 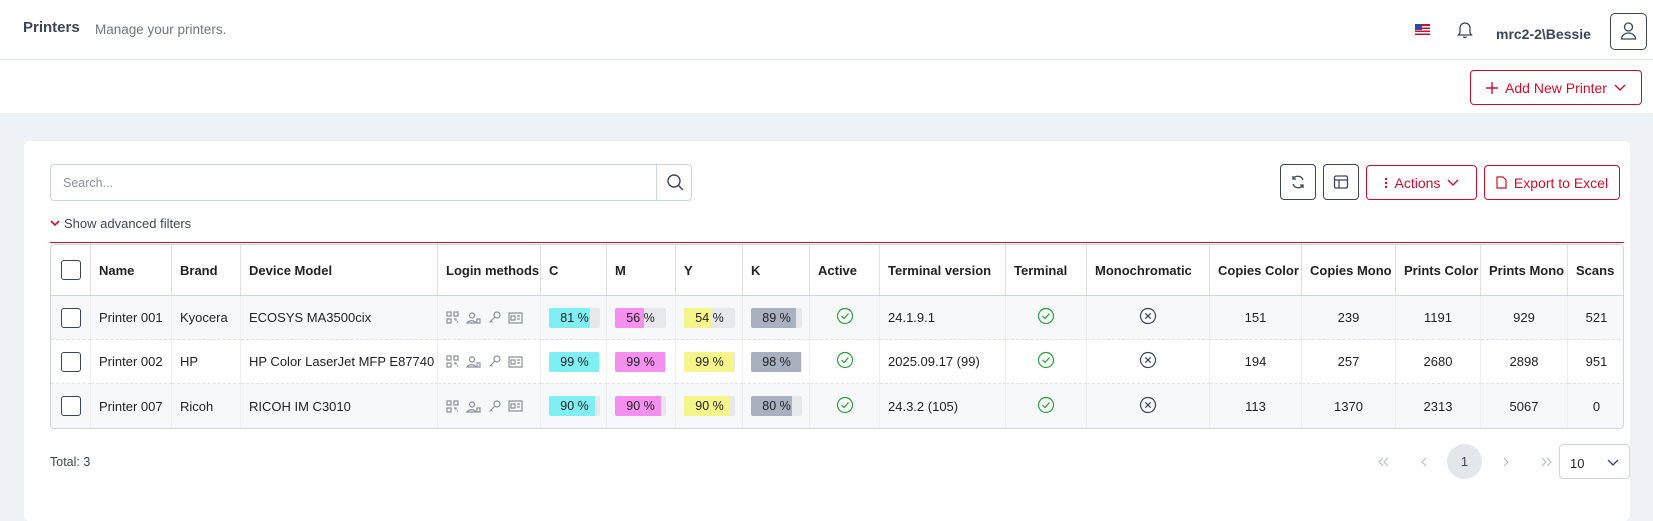 I want to click on column-header: Login methods, so click(x=489, y=270).